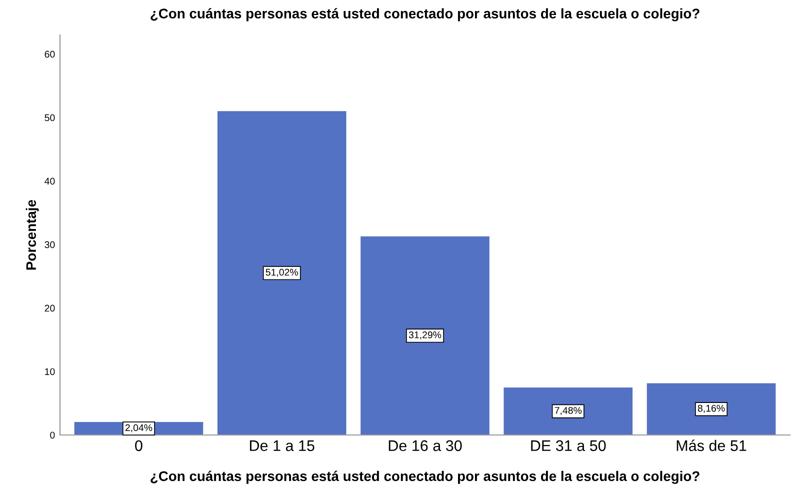  I want to click on data-label: 7,48%, so click(568, 411).